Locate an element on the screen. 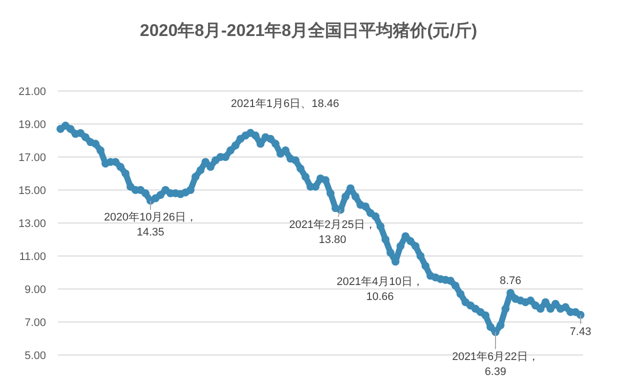  annotation: 8.76 is located at coordinates (511, 280).